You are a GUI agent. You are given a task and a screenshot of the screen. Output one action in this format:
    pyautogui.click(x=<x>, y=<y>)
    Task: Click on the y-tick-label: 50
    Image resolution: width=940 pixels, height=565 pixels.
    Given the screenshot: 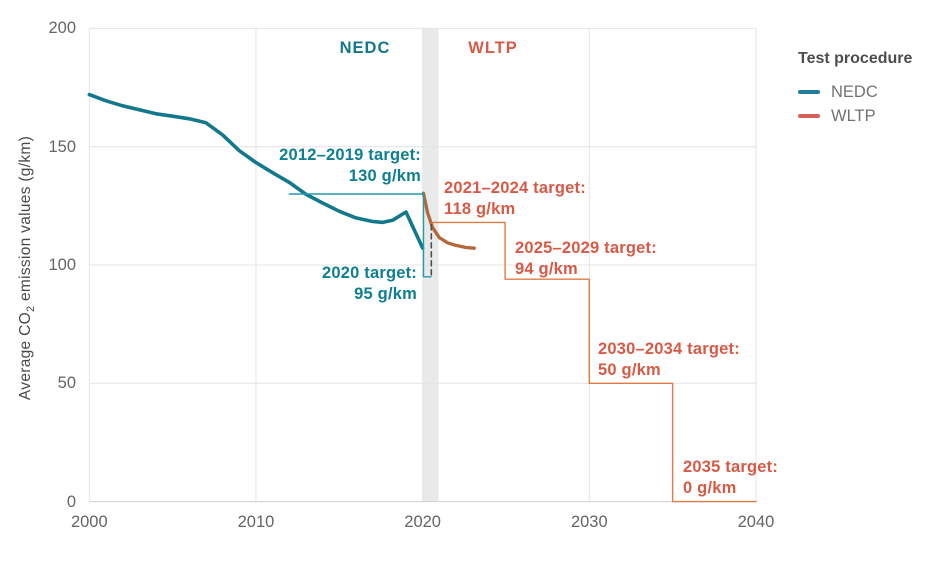 What is the action you would take?
    pyautogui.click(x=66, y=383)
    